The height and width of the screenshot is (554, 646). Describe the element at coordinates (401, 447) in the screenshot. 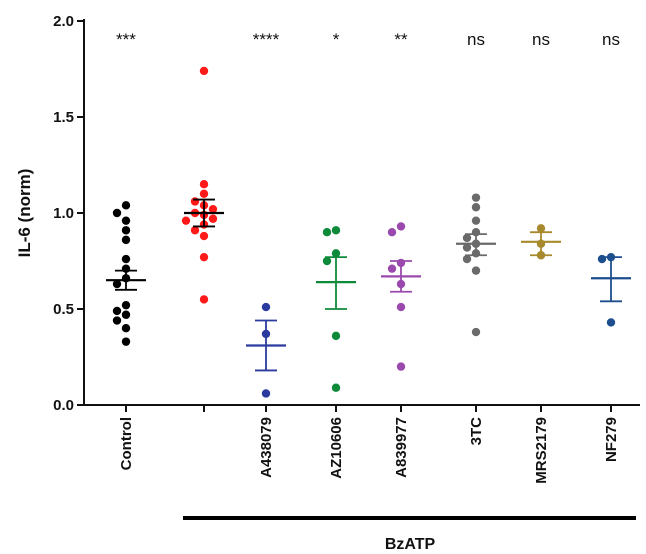

I see `category-label: A839977` at that location.